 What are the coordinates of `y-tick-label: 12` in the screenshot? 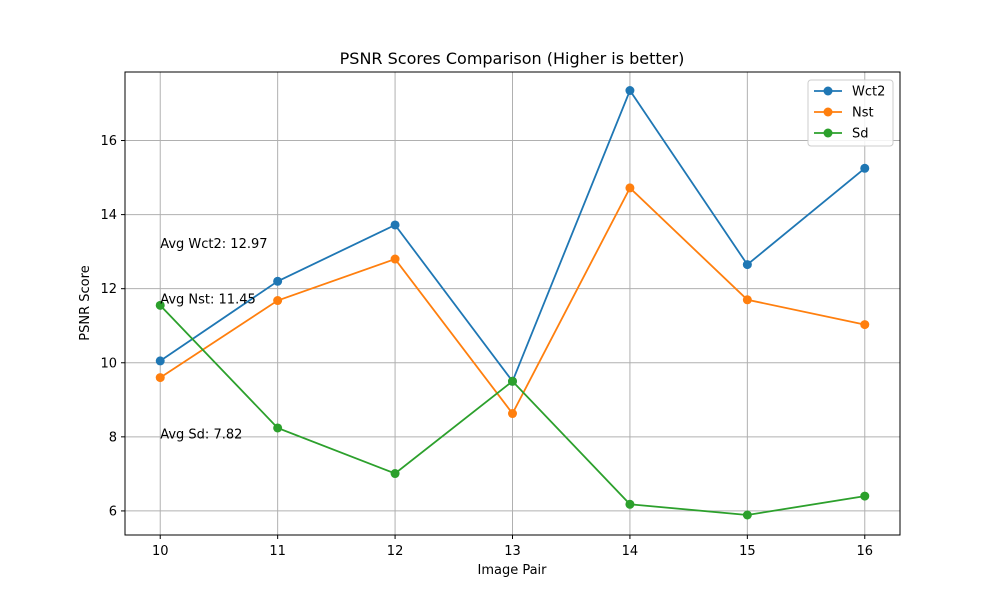 It's located at (108, 289).